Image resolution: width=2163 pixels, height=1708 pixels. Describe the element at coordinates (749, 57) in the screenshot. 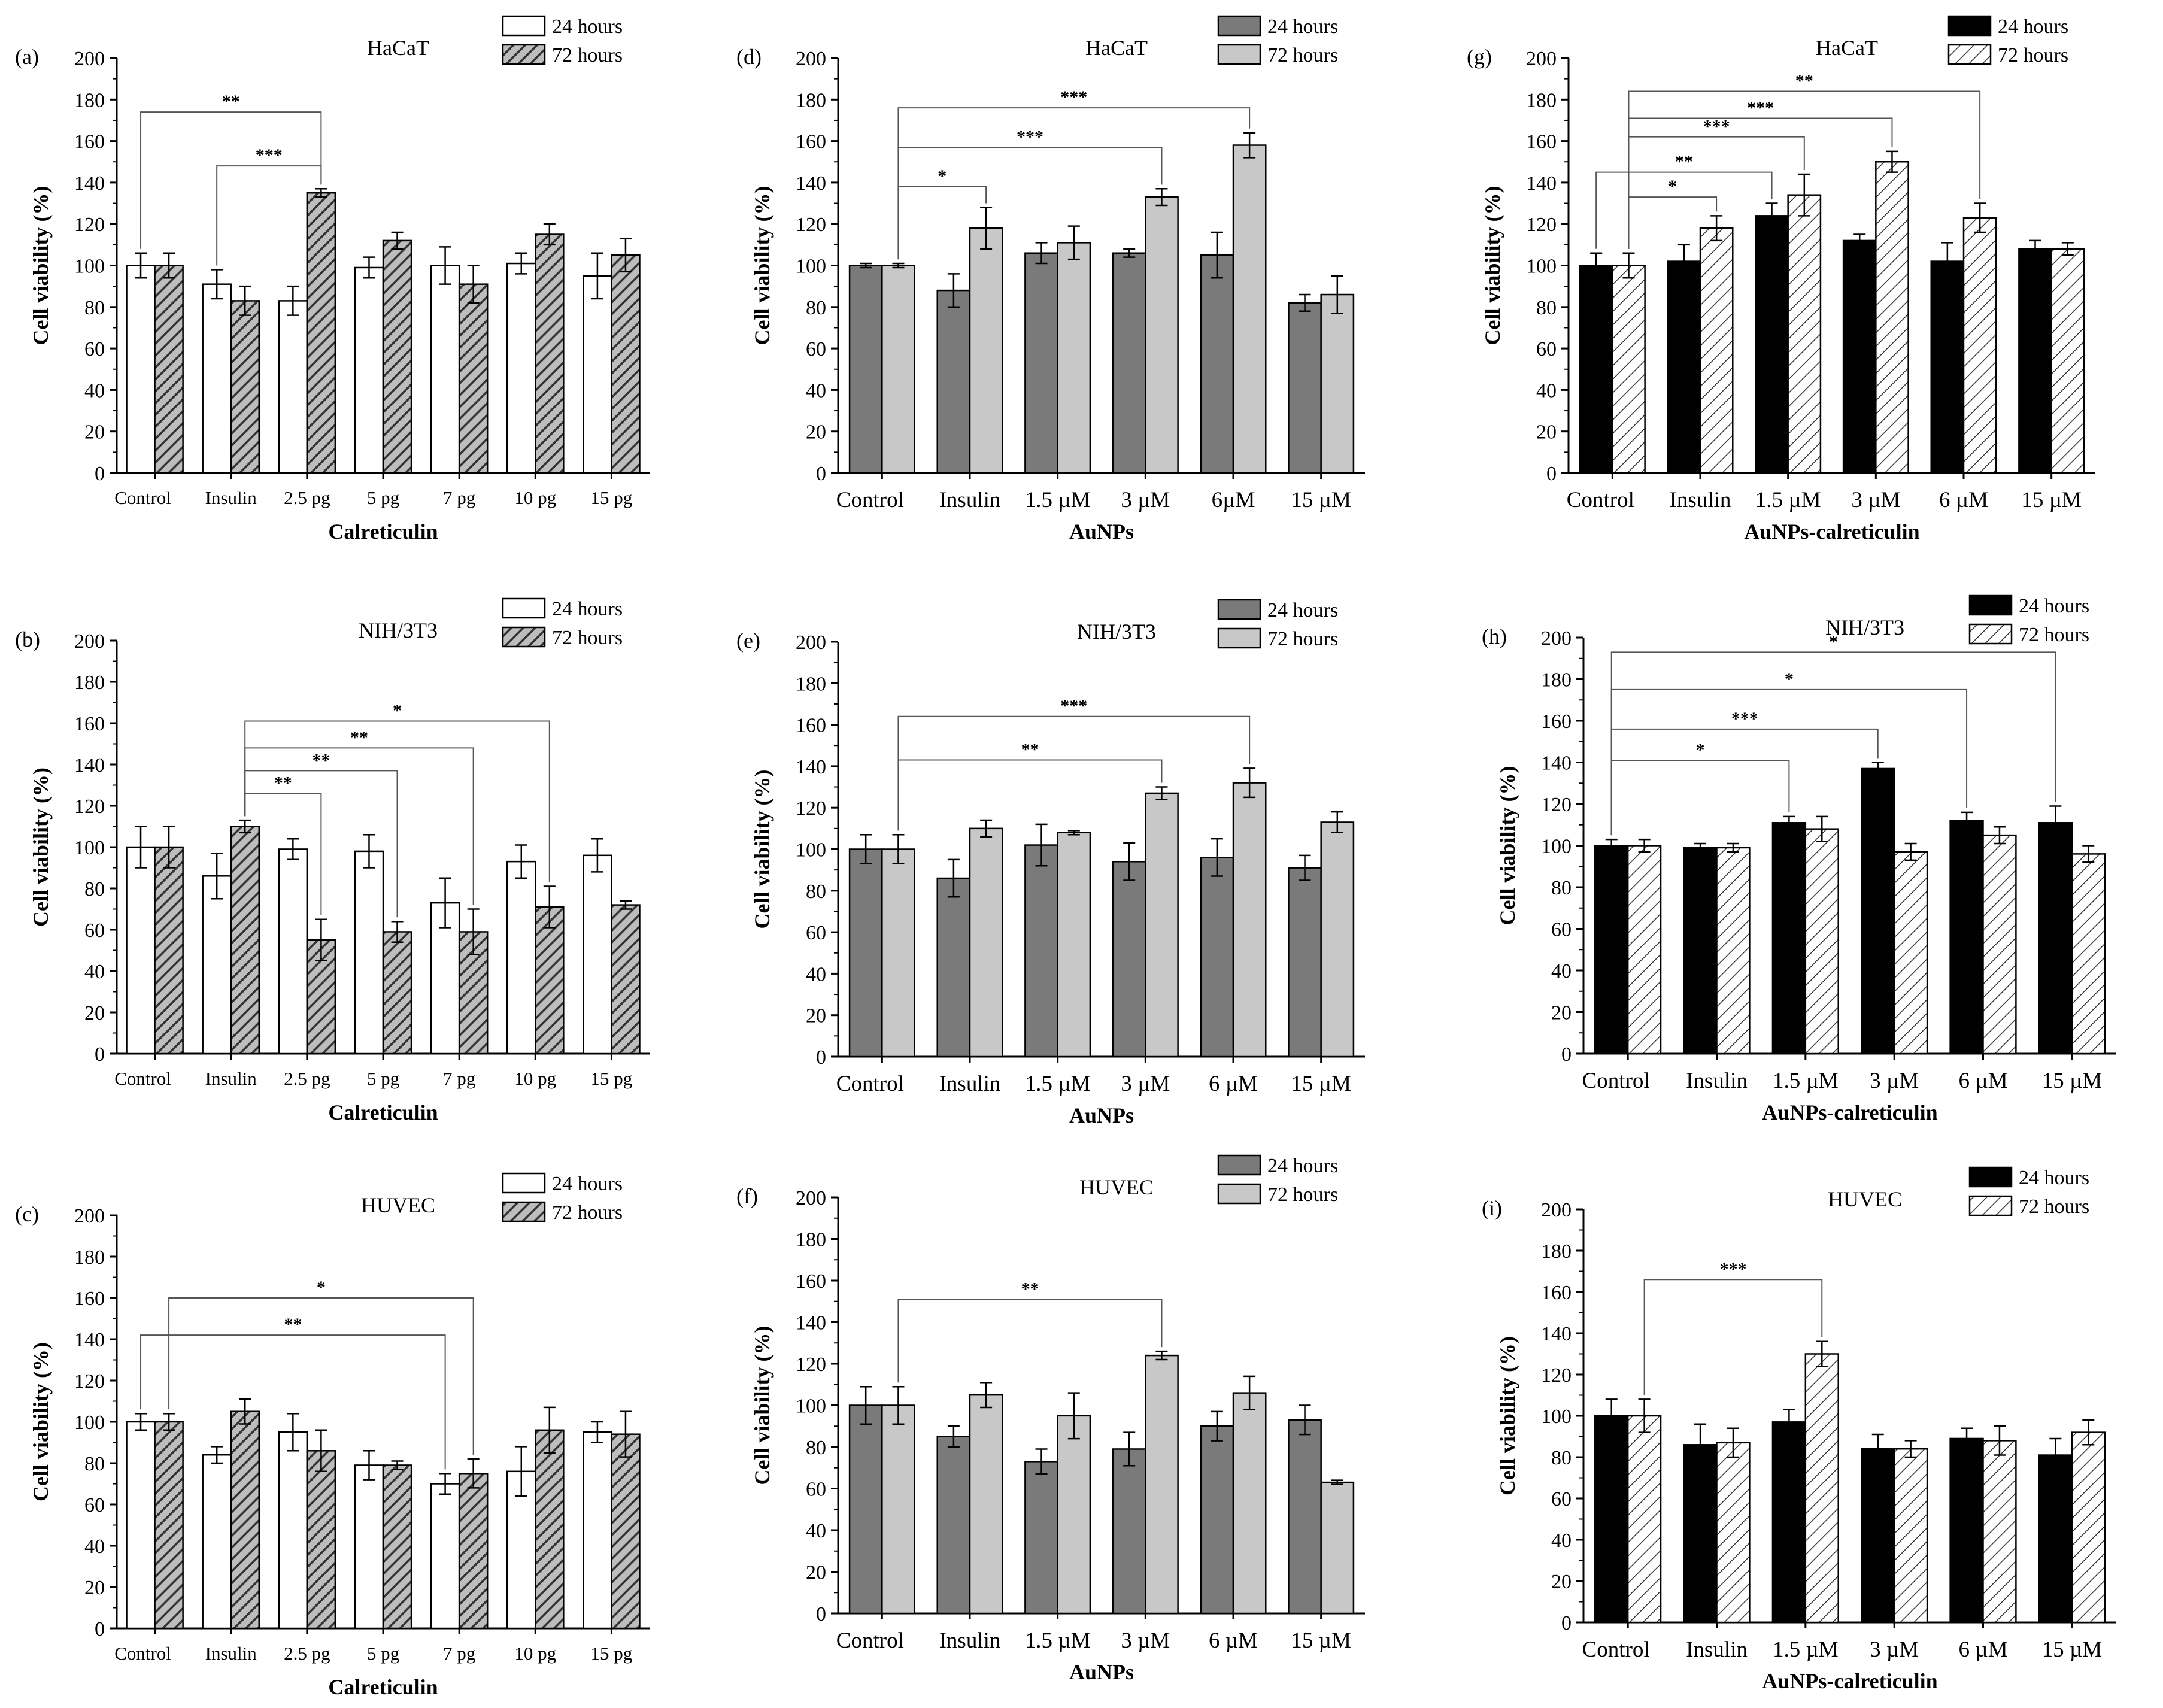

I see `panel-label: (d)` at that location.